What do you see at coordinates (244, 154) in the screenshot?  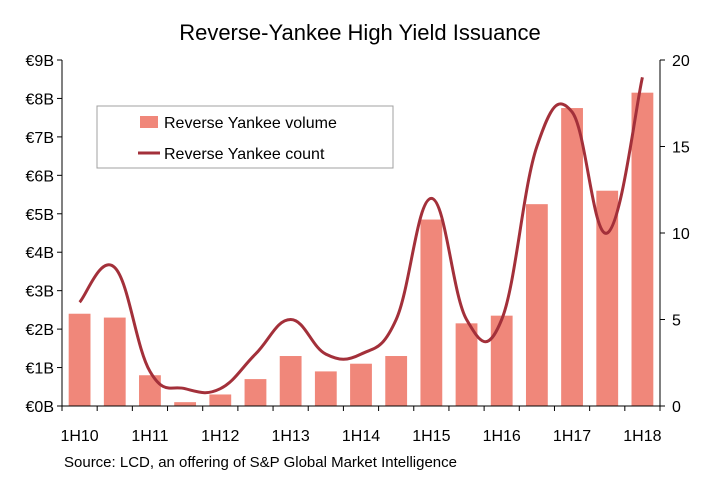 I see `legend-label-count: Reverse Yankee count` at bounding box center [244, 154].